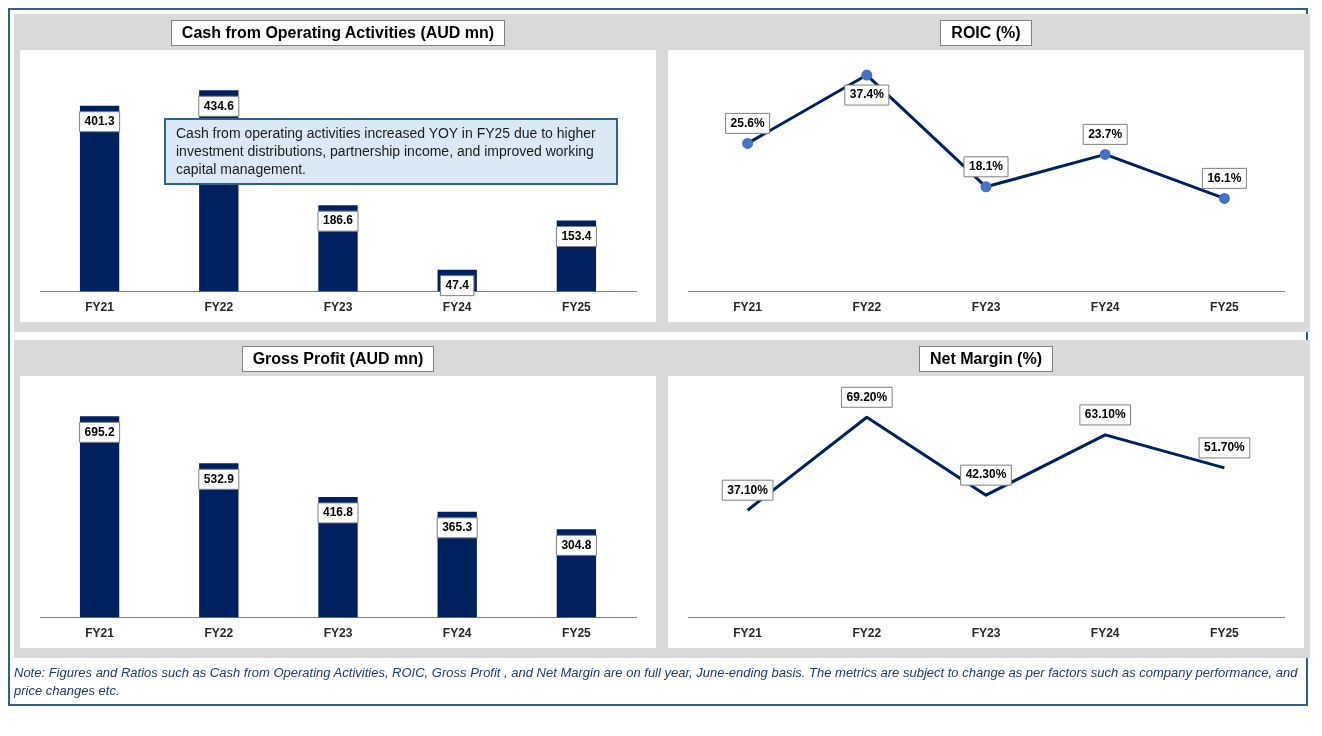 The width and height of the screenshot is (1322, 736). What do you see at coordinates (338, 359) in the screenshot?
I see `chart-title: Gross Profit (AUD mn)` at bounding box center [338, 359].